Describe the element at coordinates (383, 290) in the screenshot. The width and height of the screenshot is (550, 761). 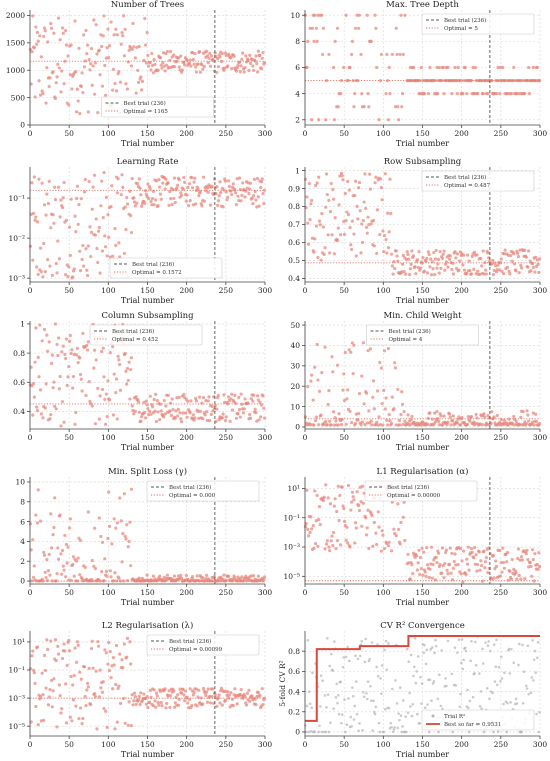
I see `x-tick-label: 100` at that location.